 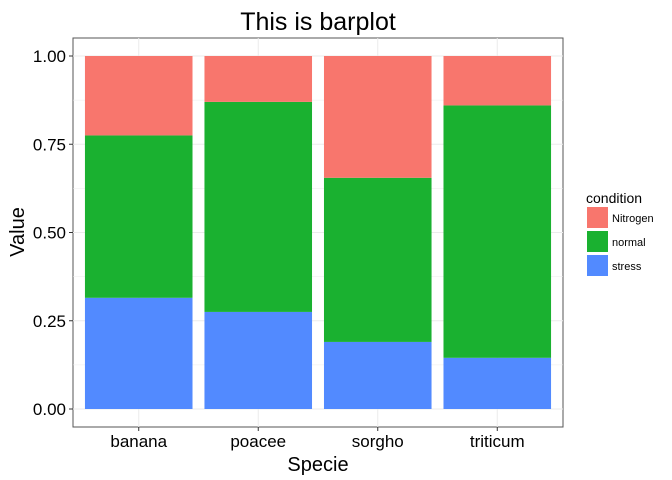 What do you see at coordinates (497, 81) in the screenshot?
I see `bar-nitrogen-triticum` at bounding box center [497, 81].